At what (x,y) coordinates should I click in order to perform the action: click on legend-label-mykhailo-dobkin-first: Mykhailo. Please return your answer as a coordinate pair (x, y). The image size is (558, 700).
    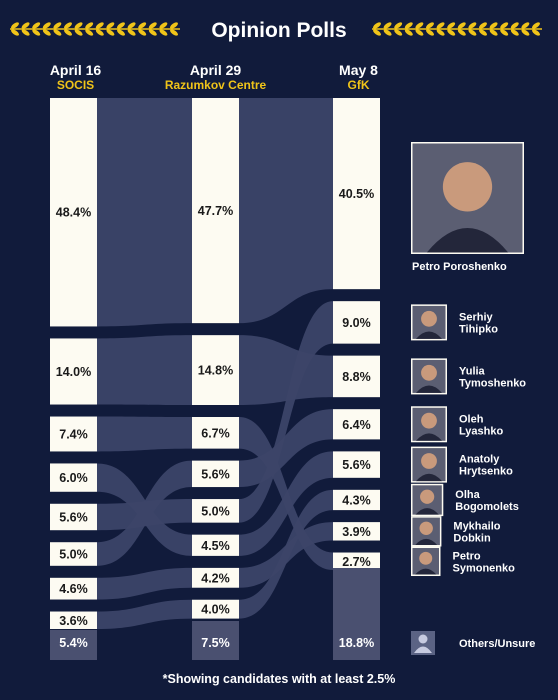
    Looking at the image, I should click on (476, 526).